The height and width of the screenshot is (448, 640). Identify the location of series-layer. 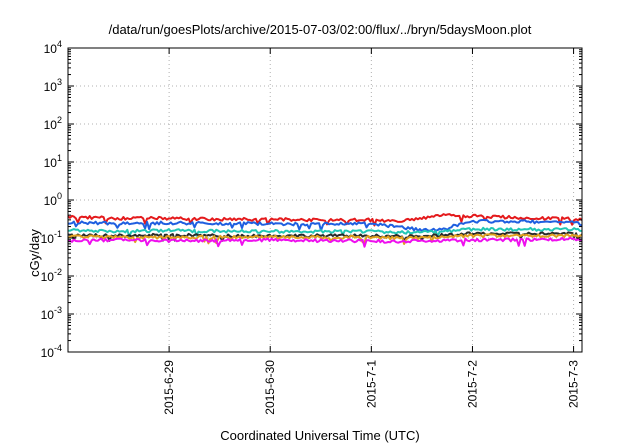
(325, 230).